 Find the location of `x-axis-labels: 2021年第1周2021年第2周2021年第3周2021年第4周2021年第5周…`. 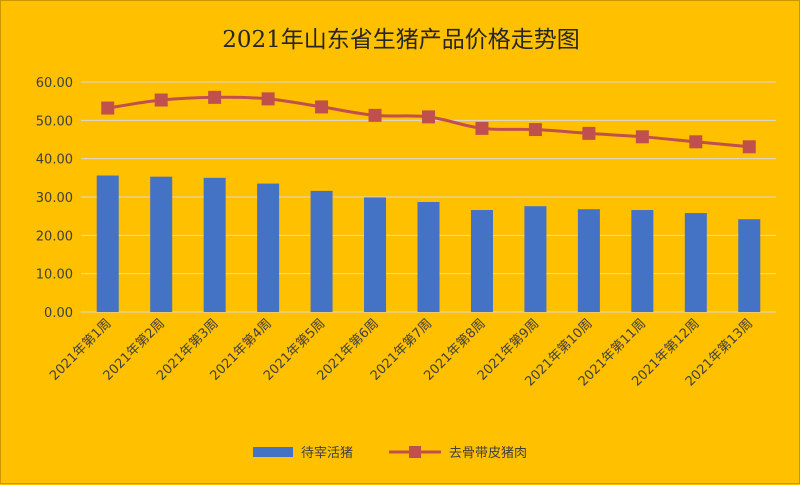

x-axis-labels: 2021年第1周2021年第2周2021年第3周2021年第4周2021年第5周… is located at coordinates (401, 352).